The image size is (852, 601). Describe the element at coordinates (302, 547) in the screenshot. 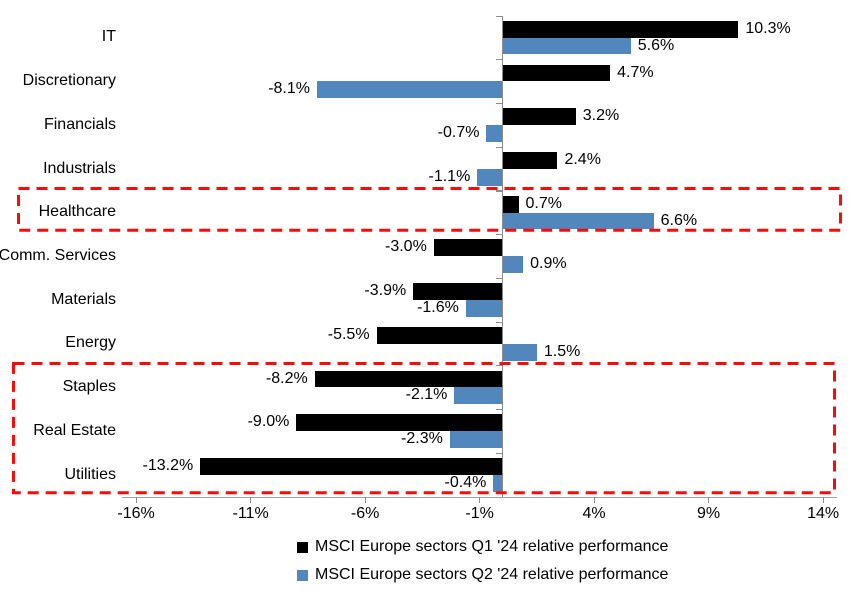

I see `legend-swatch-q1-icon` at that location.